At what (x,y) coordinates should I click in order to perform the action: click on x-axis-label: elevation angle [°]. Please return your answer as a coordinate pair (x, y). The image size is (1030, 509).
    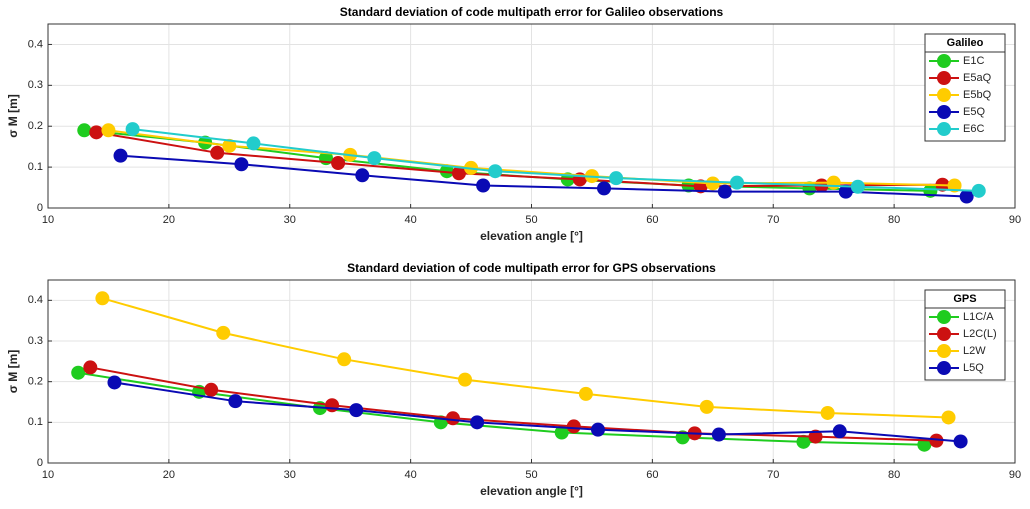
    Looking at the image, I should click on (531, 236).